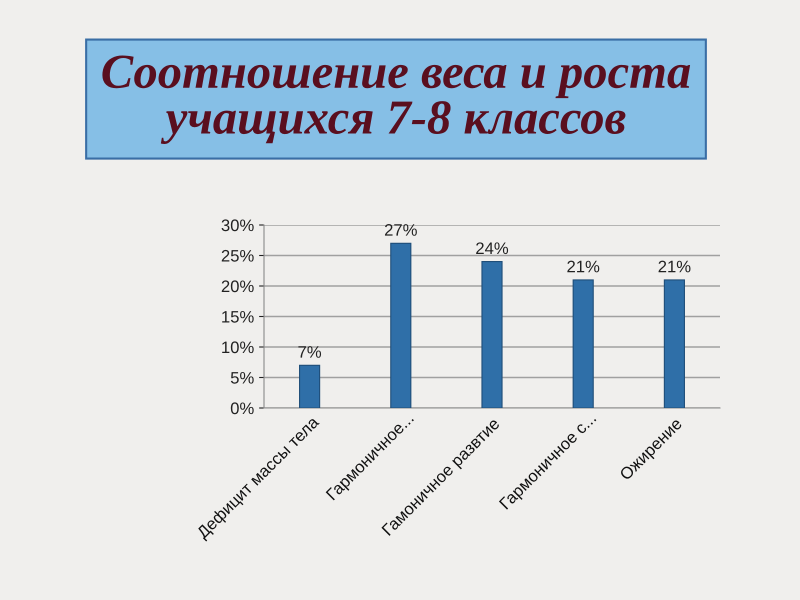 Image resolution: width=800 pixels, height=600 pixels. What do you see at coordinates (492, 248) in the screenshot?
I see `data-label: 24%` at bounding box center [492, 248].